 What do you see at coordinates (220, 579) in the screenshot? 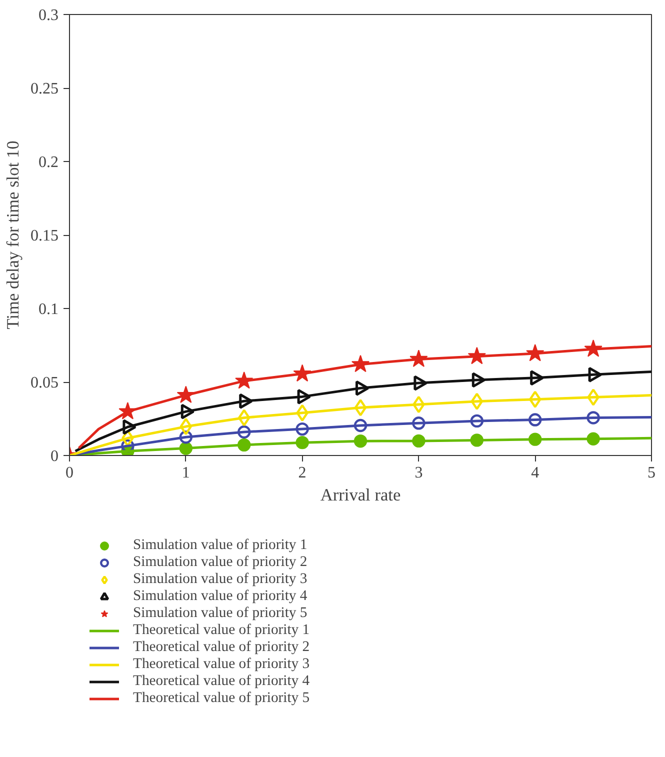
I see `legend-label: Simulation value of priority 3` at bounding box center [220, 579].